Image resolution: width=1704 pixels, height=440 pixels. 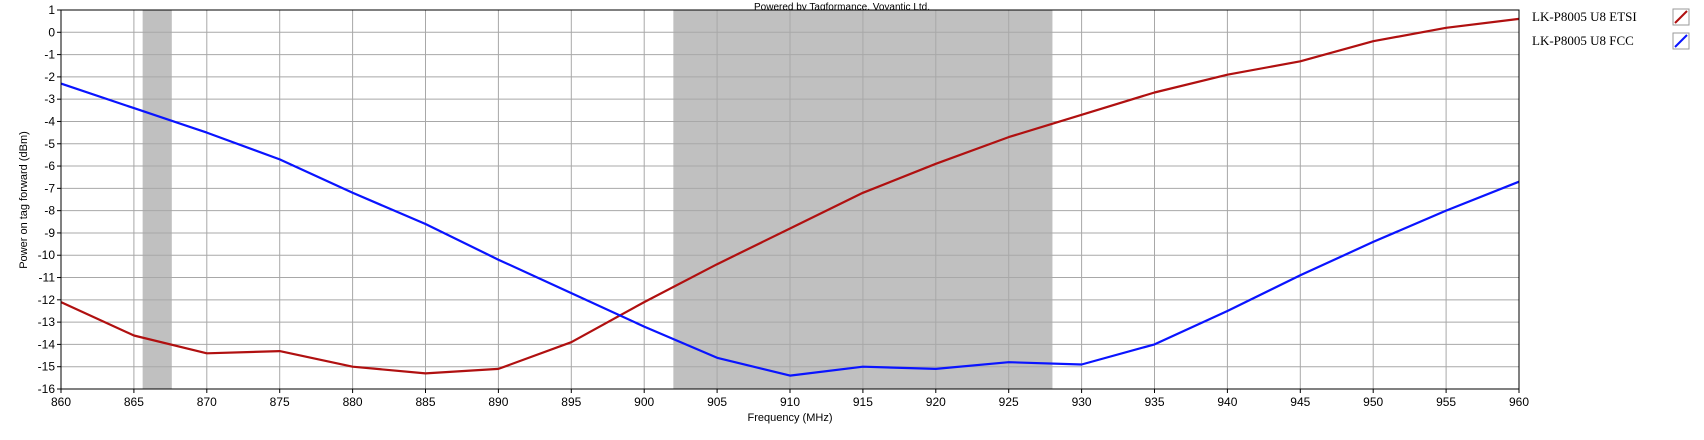 What do you see at coordinates (49, 121) in the screenshot?
I see `y-tick-label: -4` at bounding box center [49, 121].